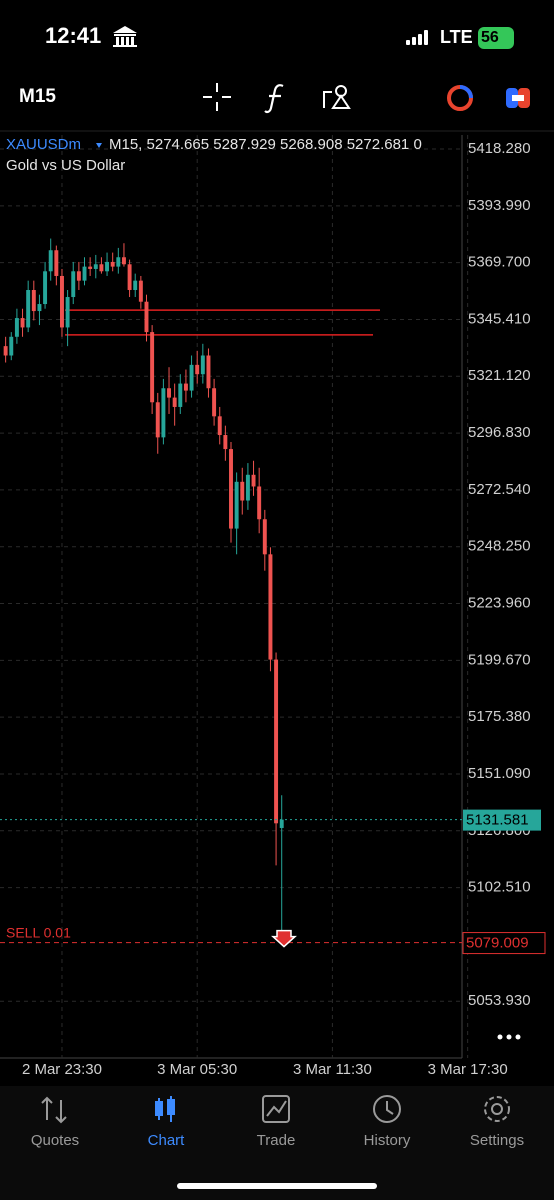 This screenshot has height=1200, width=554. I want to click on clock: 12:41, so click(73, 35).